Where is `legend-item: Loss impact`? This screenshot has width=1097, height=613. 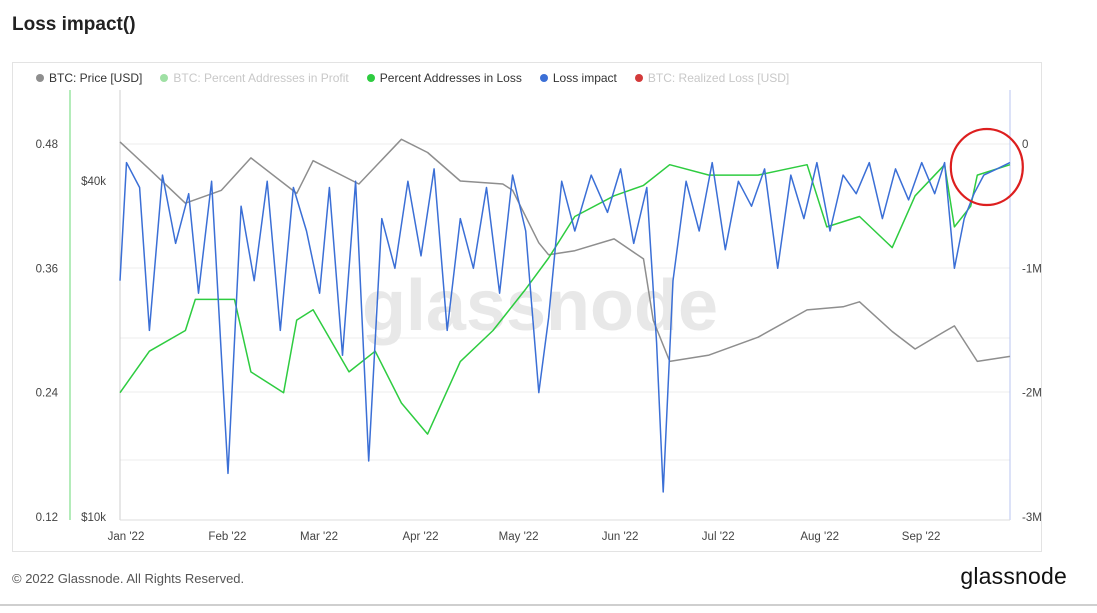 legend-item: Loss impact is located at coordinates (578, 78).